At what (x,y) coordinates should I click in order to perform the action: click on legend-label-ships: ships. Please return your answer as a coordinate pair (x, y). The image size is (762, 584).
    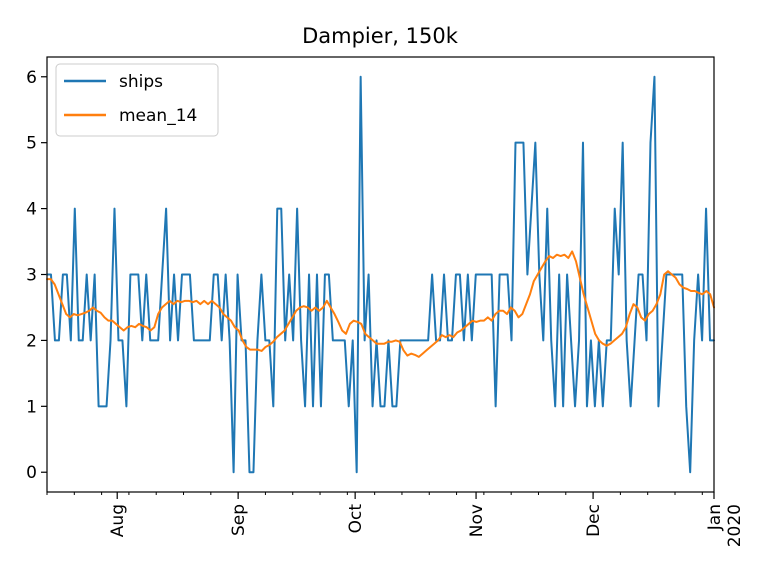
    Looking at the image, I should click on (141, 82).